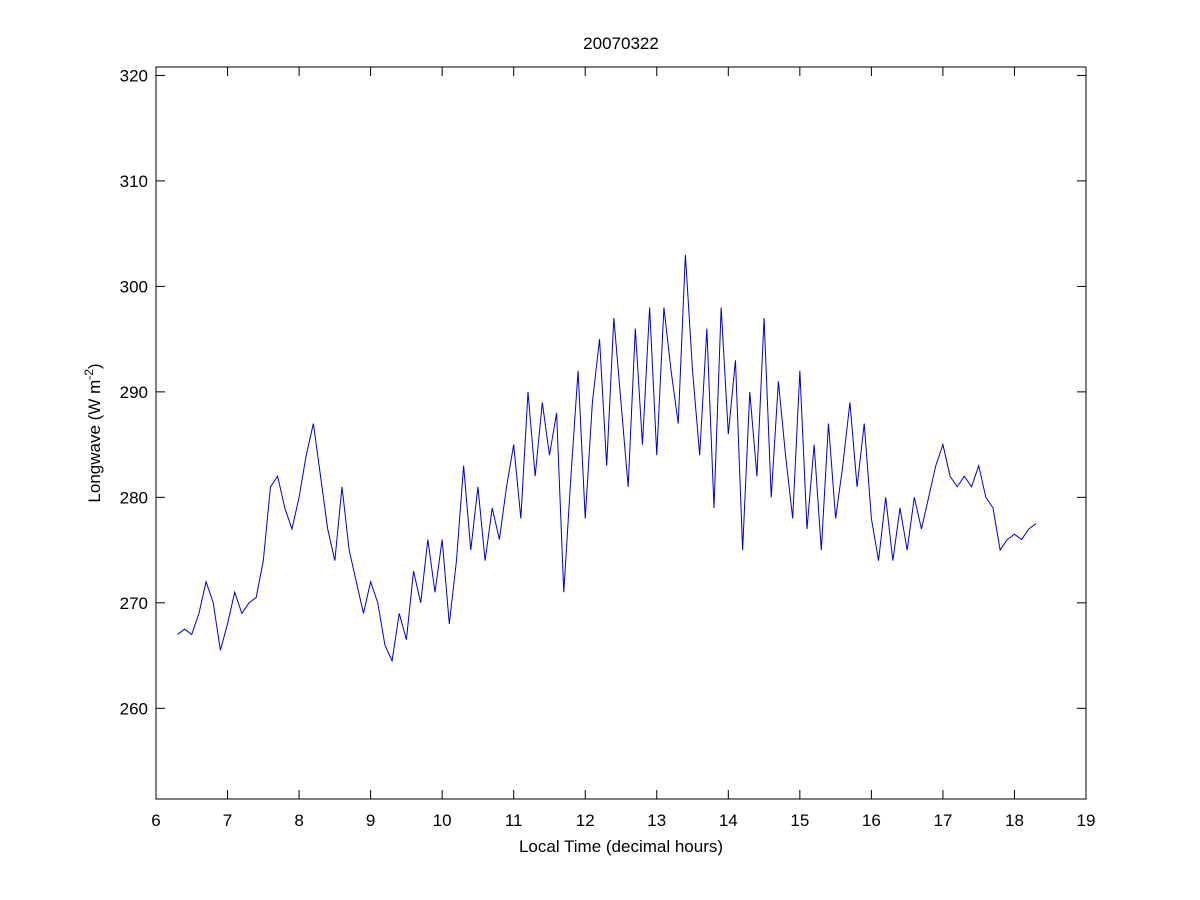  I want to click on x-tick-label: 13, so click(656, 820).